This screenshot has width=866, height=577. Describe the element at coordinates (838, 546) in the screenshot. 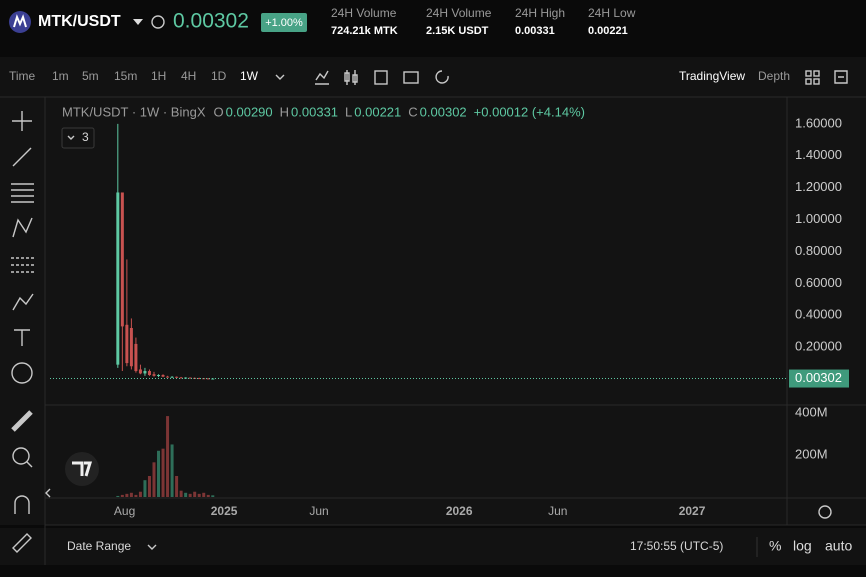

I see `scale-option: auto` at that location.